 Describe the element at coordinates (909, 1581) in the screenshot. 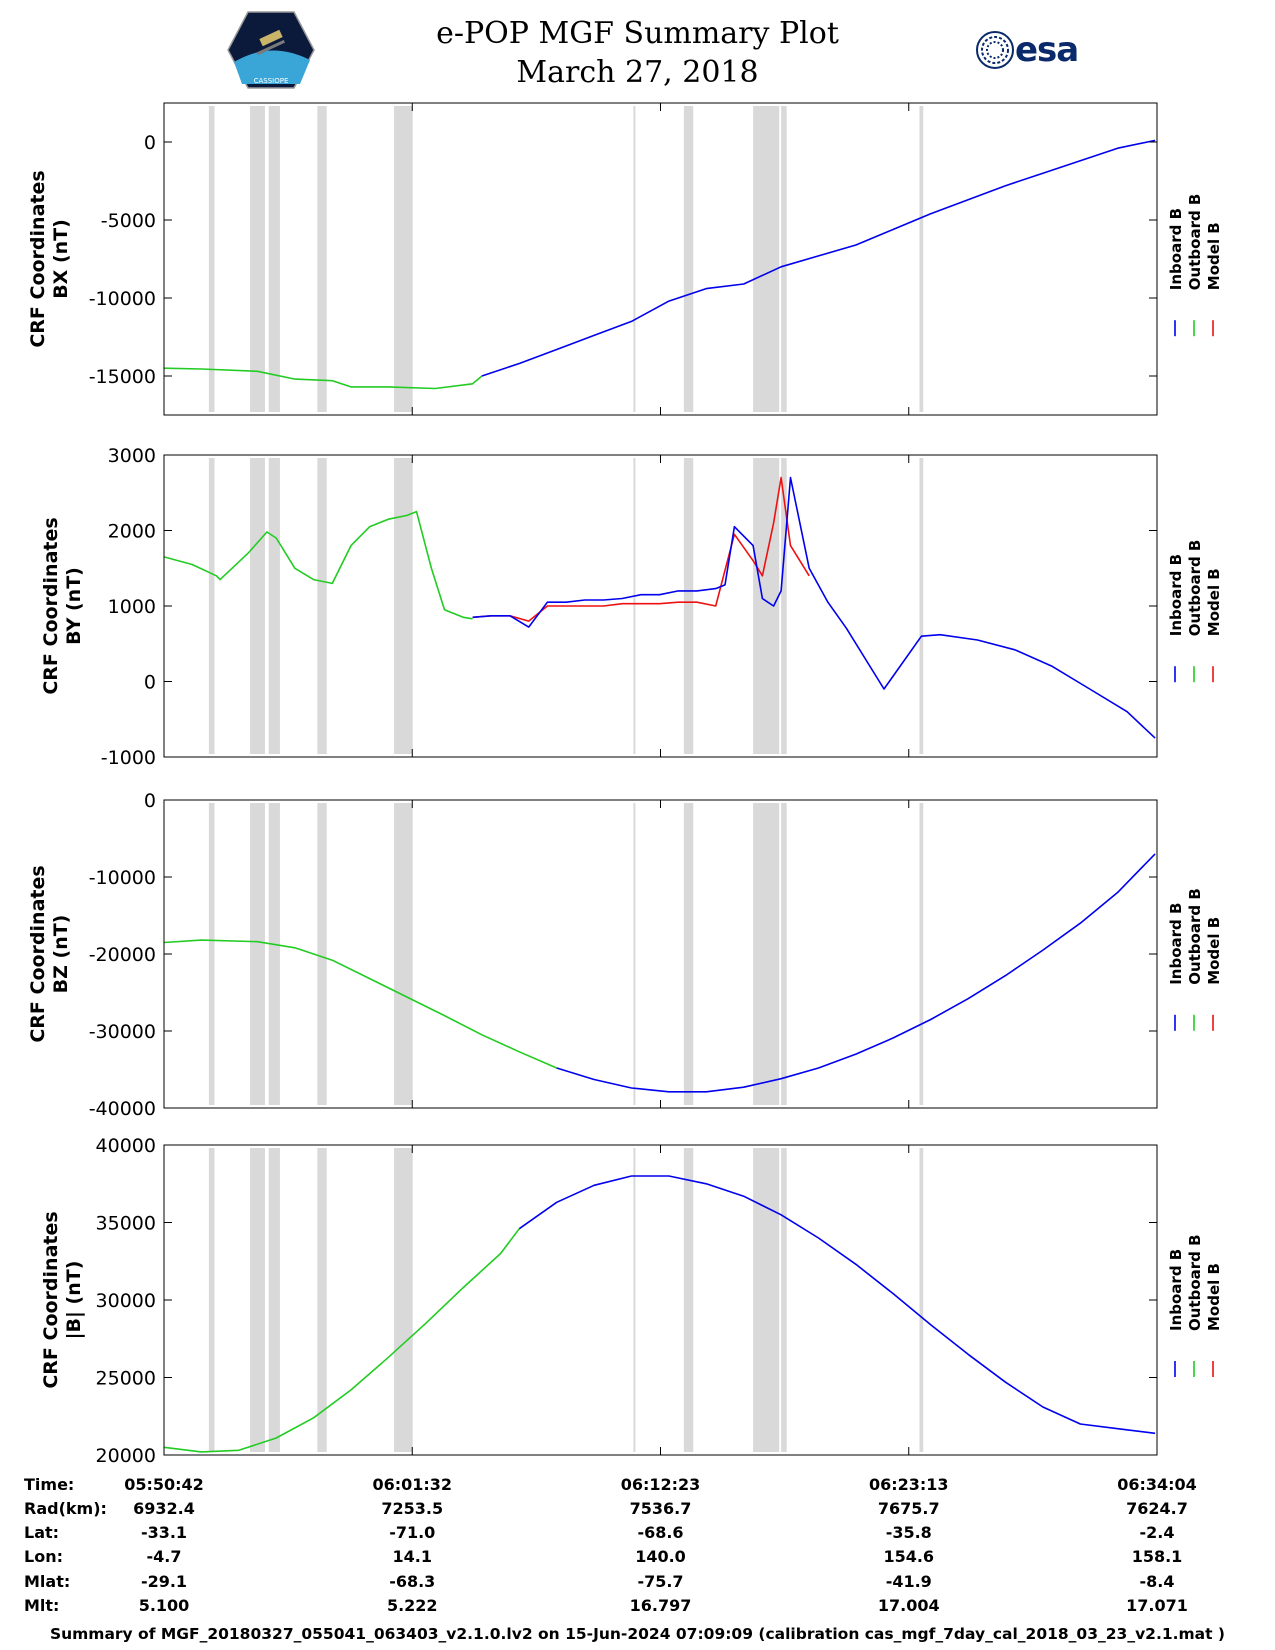

I see `ephemeris-value: -41.9` at that location.